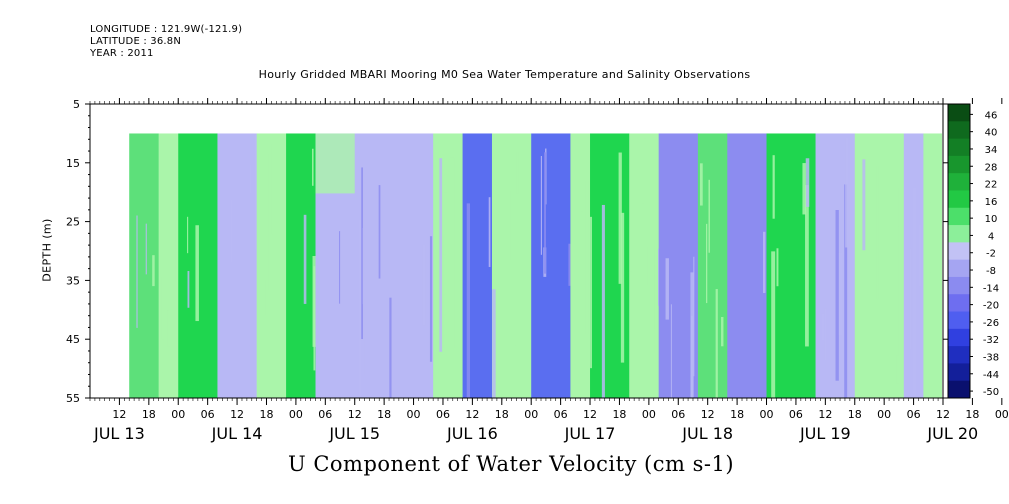 Image resolution: width=1009 pixels, height=504 pixels. Describe the element at coordinates (991, 167) in the screenshot. I see `colorbar-label: 28` at that location.